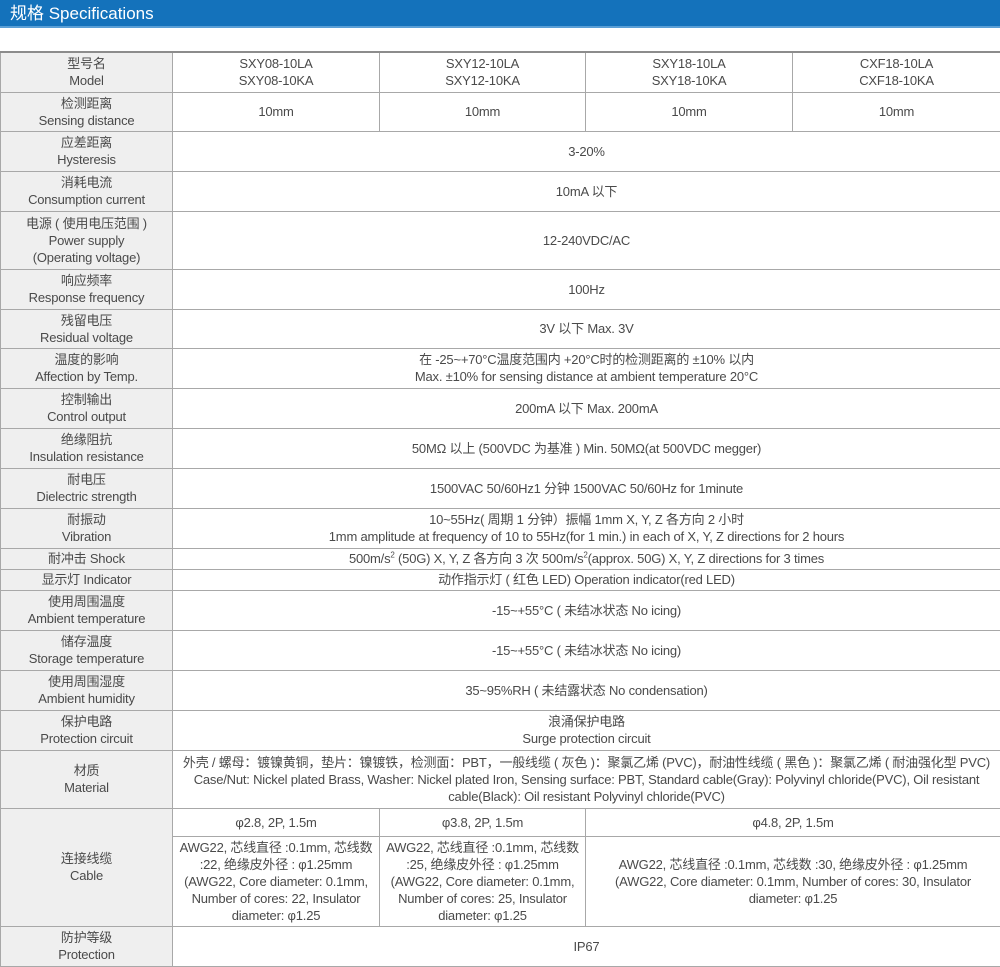 The image size is (1000, 967). Describe the element at coordinates (586, 289) in the screenshot. I see `spec-value: 100Hz` at that location.